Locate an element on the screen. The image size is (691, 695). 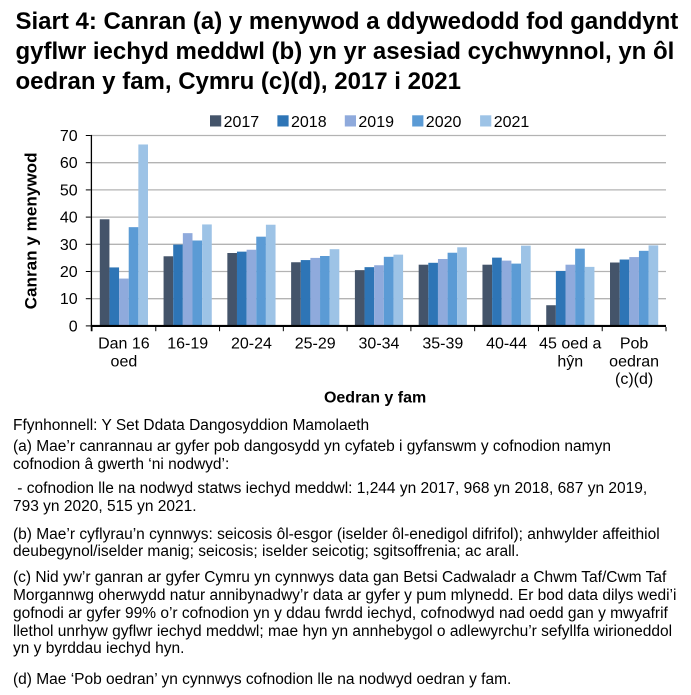
svg-text: 2019 is located at coordinates (376, 122).